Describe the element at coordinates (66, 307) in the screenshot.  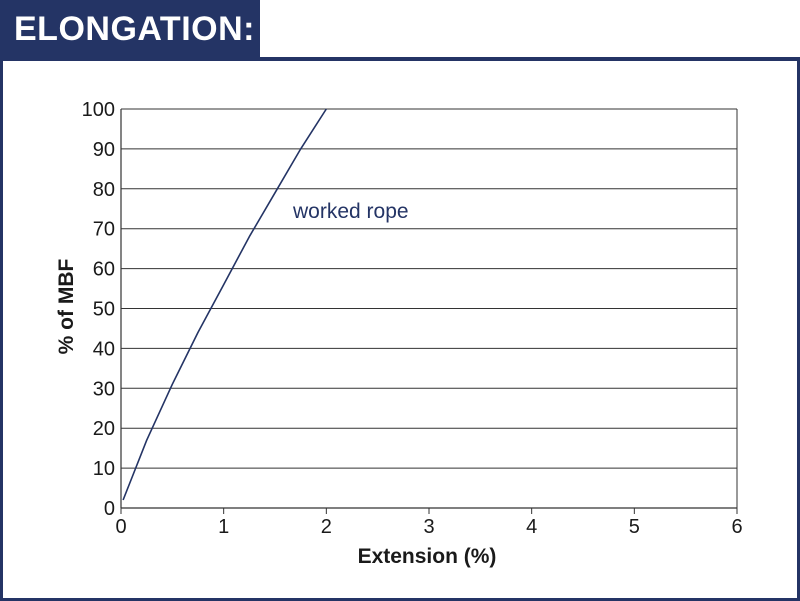
I see `y-axis-title: % of MBF` at that location.